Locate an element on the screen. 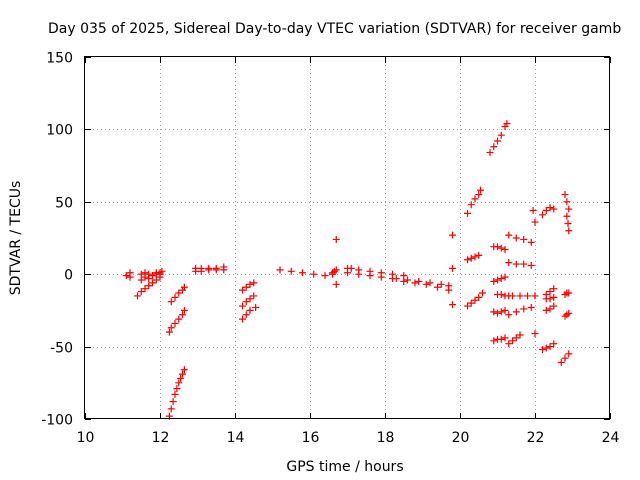 The image size is (640, 480). series-track-i is located at coordinates (210, 270).